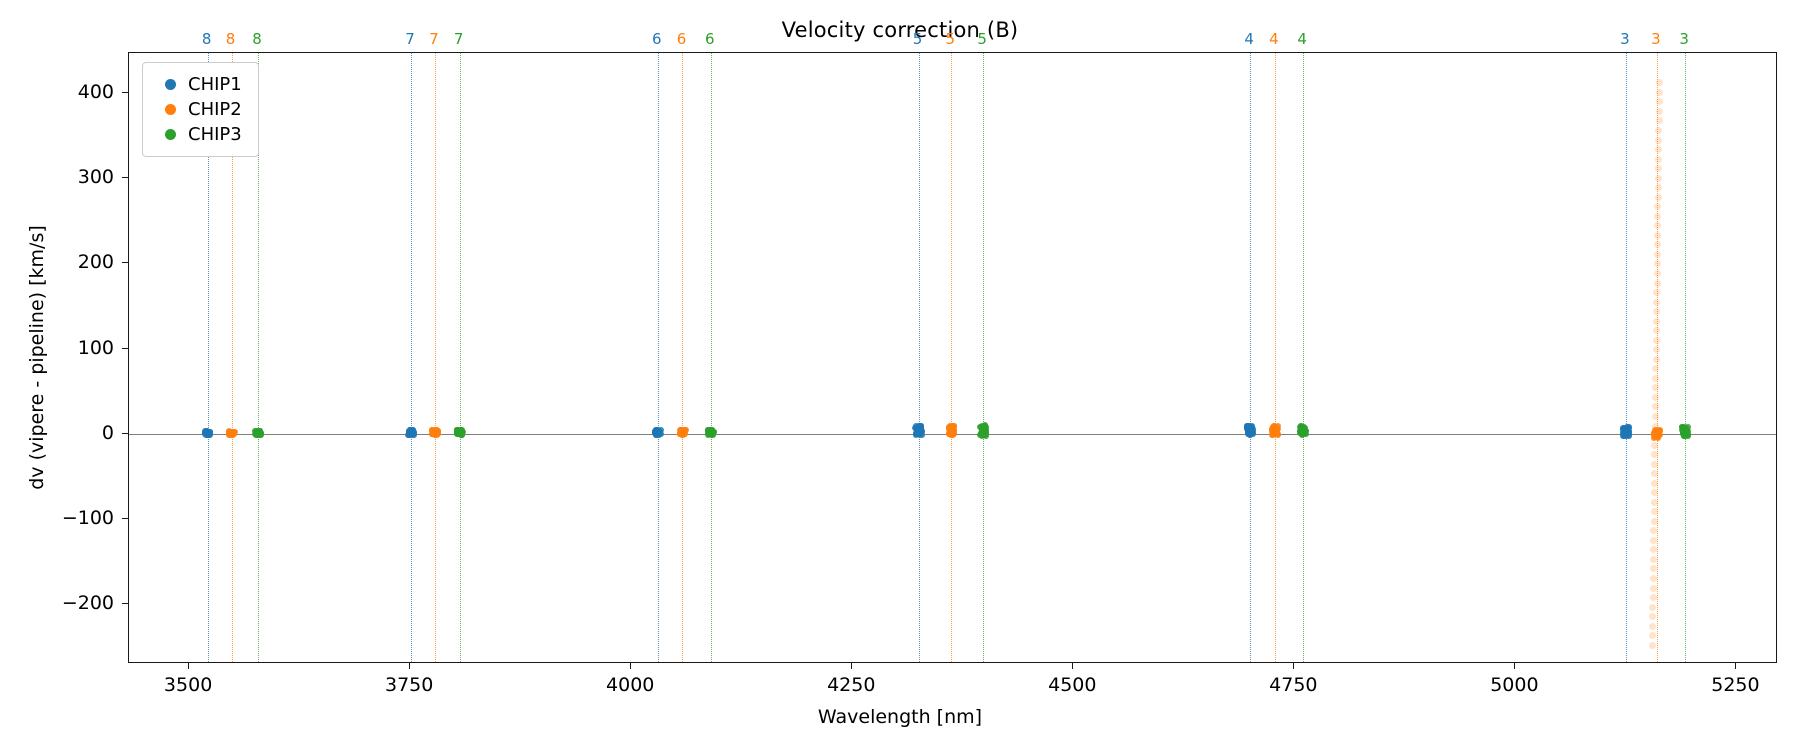 This screenshot has width=1800, height=750. I want to click on legend-item: CHIP1, so click(198, 84).